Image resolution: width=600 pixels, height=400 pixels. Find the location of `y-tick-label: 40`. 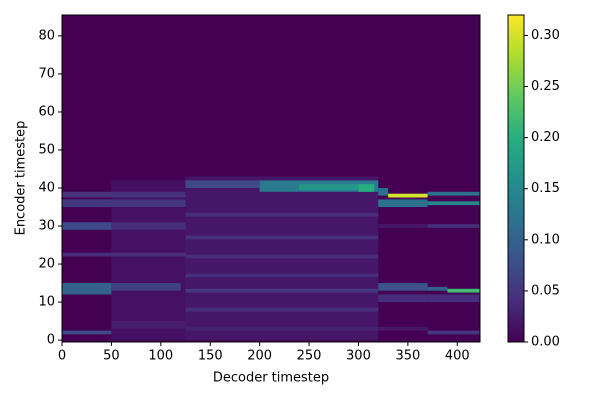

y-tick-label: 40 is located at coordinates (46, 188).